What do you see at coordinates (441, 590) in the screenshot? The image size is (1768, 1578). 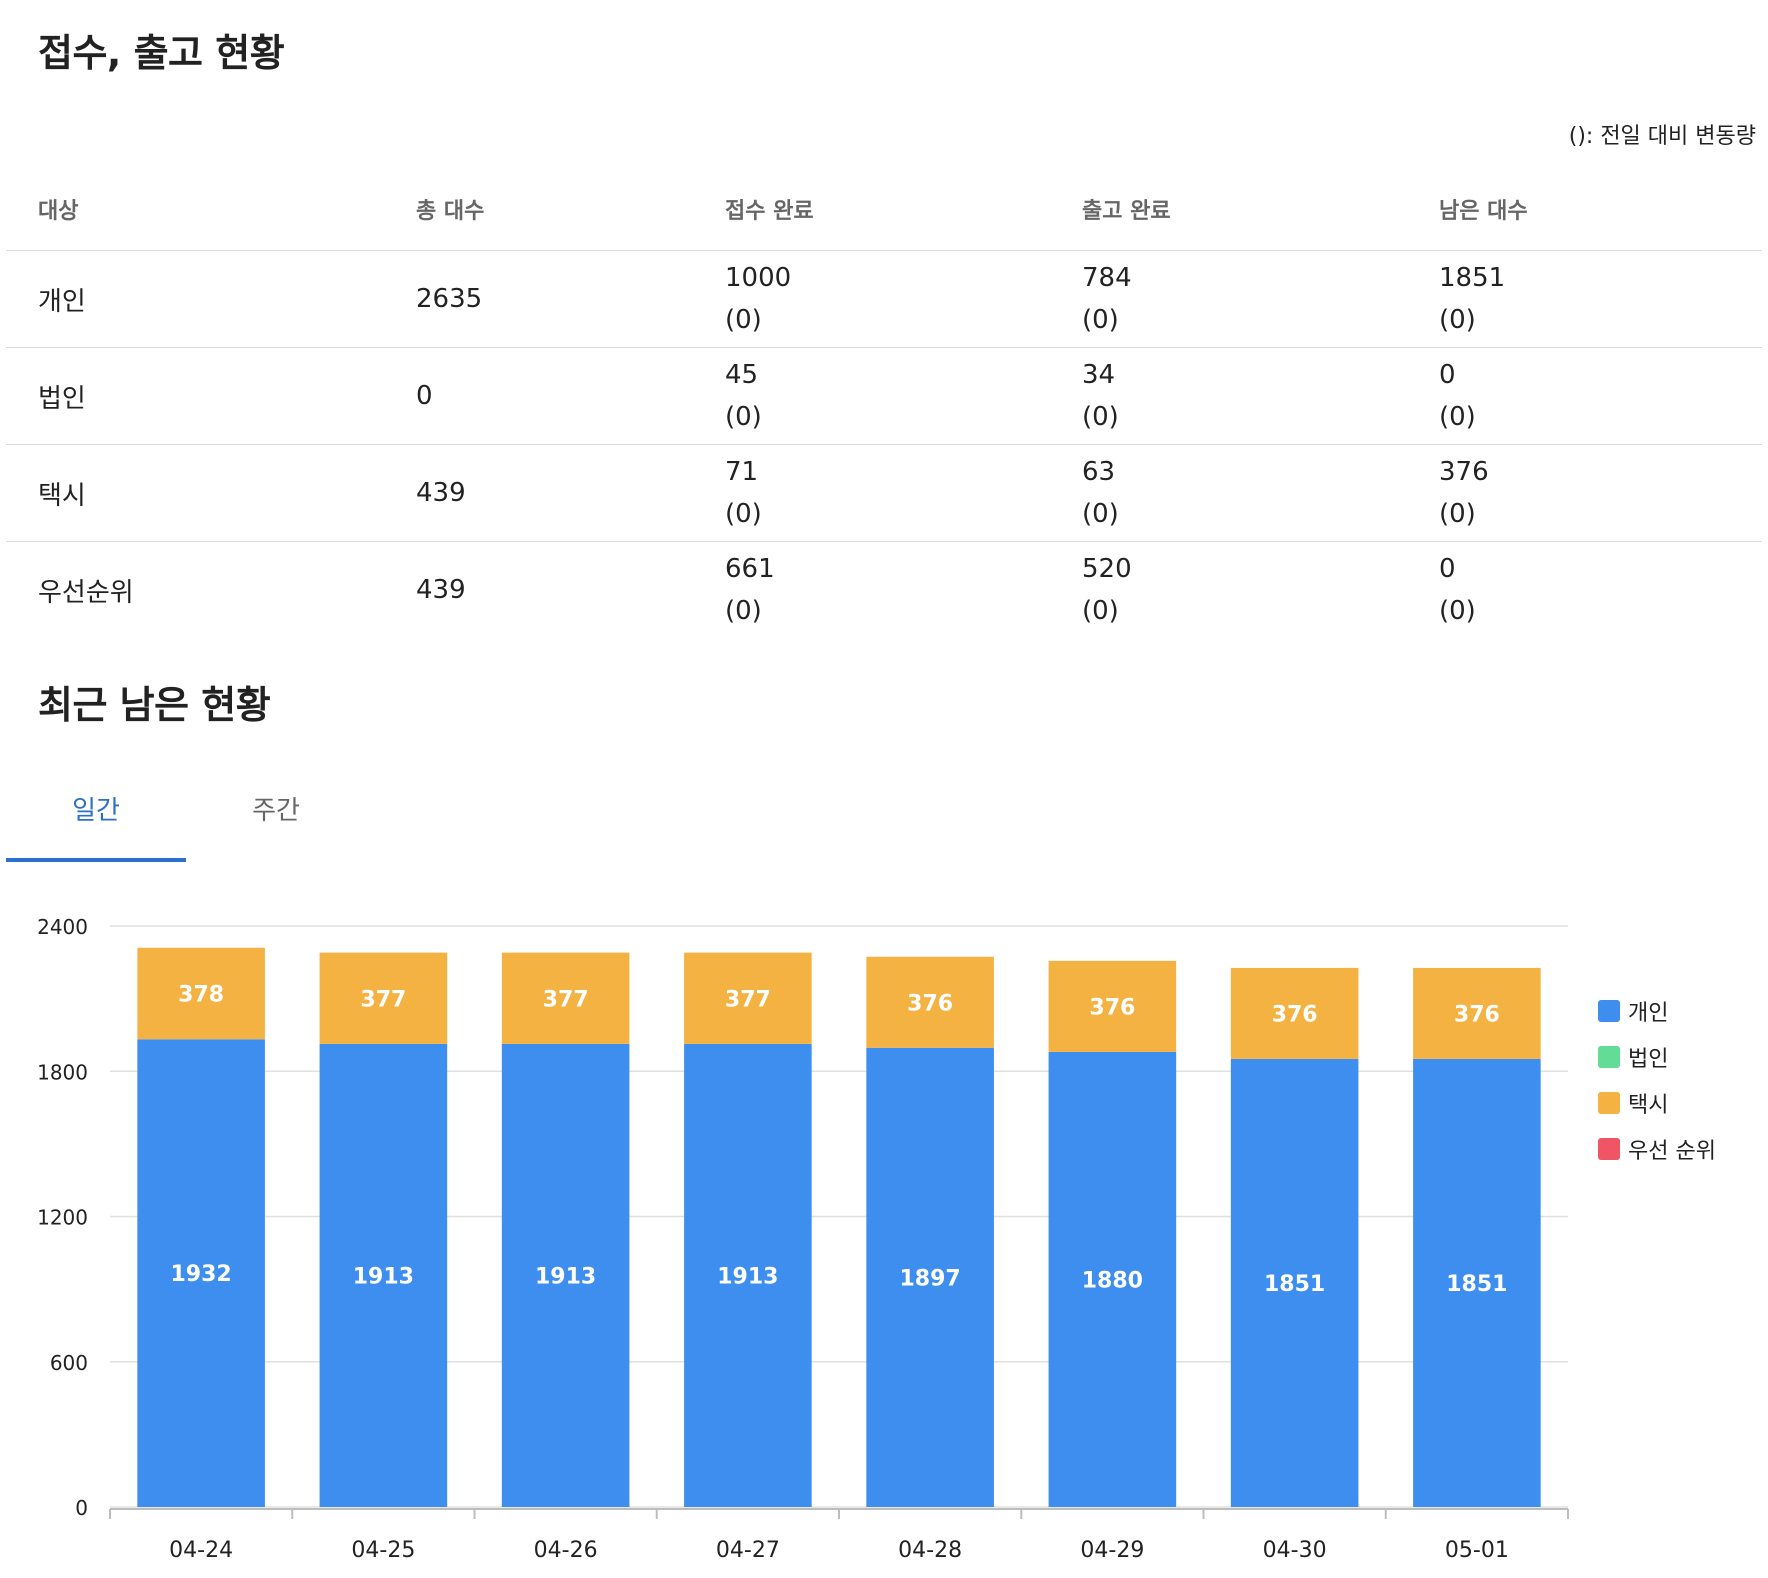 I see `cell-total: 439` at bounding box center [441, 590].